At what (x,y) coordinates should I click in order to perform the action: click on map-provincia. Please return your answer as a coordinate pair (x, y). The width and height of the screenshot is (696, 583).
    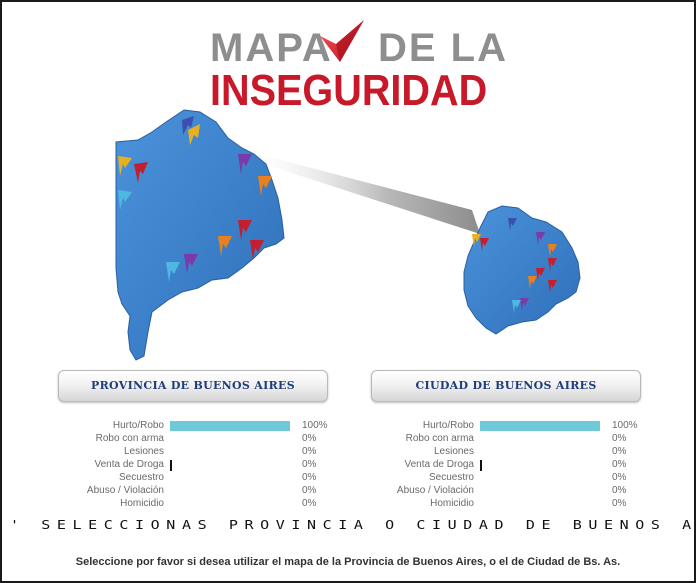
    Looking at the image, I should click on (200, 235).